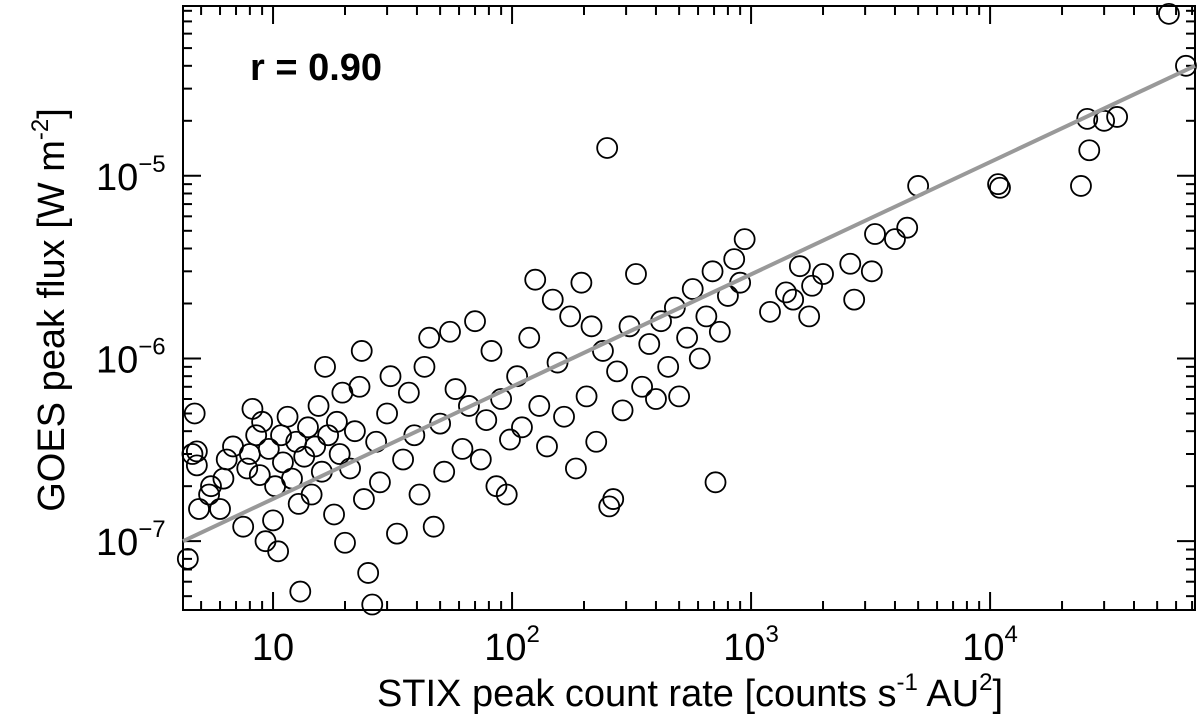 The height and width of the screenshot is (722, 1200). Describe the element at coordinates (751, 645) in the screenshot. I see `x-tick-label: 10³` at that location.